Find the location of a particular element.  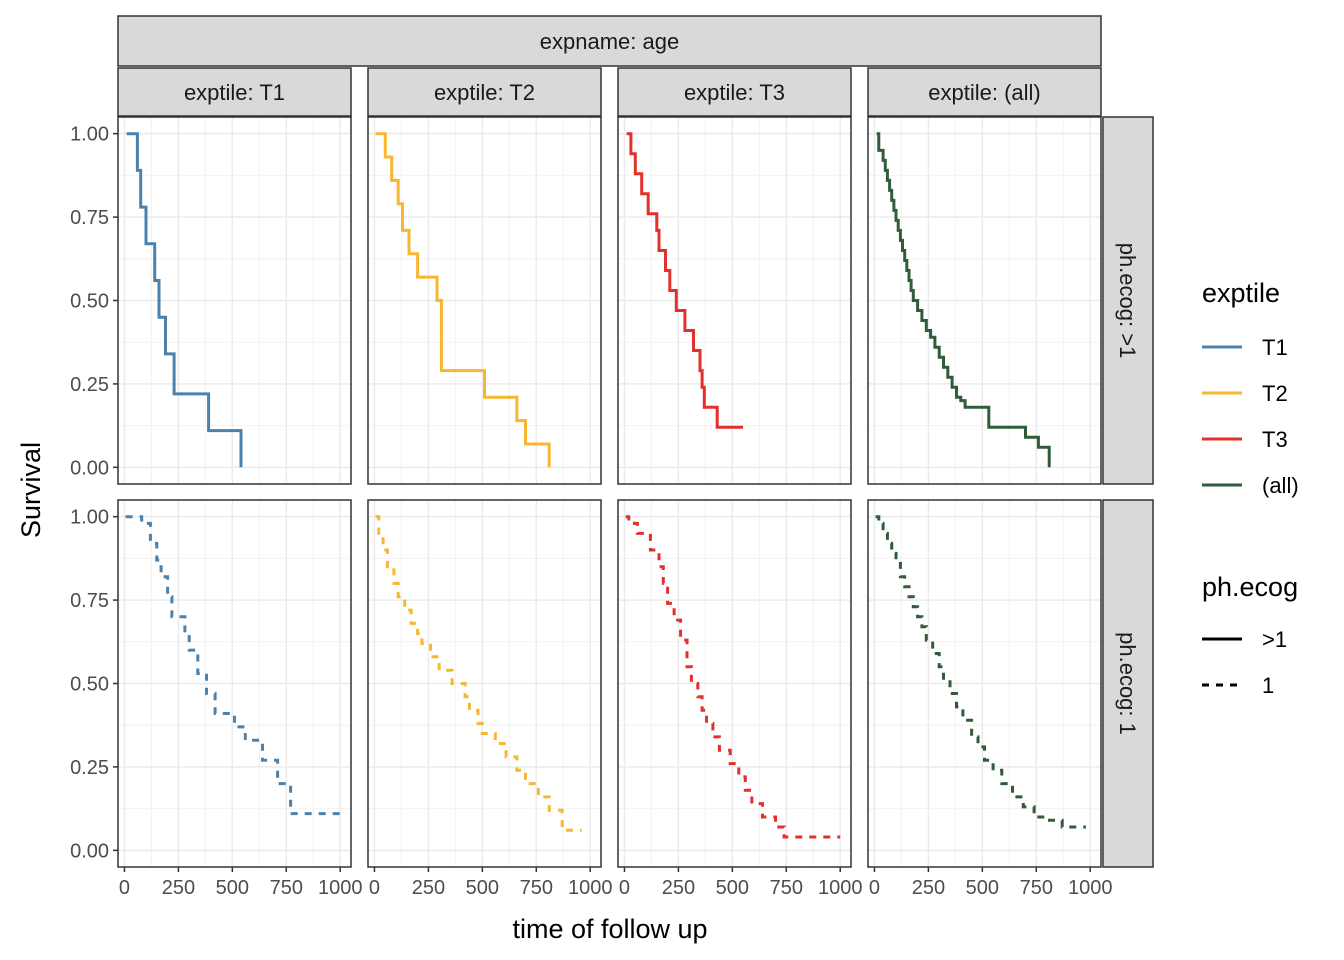

row-strip-gt1 is located at coordinates (1128, 300).